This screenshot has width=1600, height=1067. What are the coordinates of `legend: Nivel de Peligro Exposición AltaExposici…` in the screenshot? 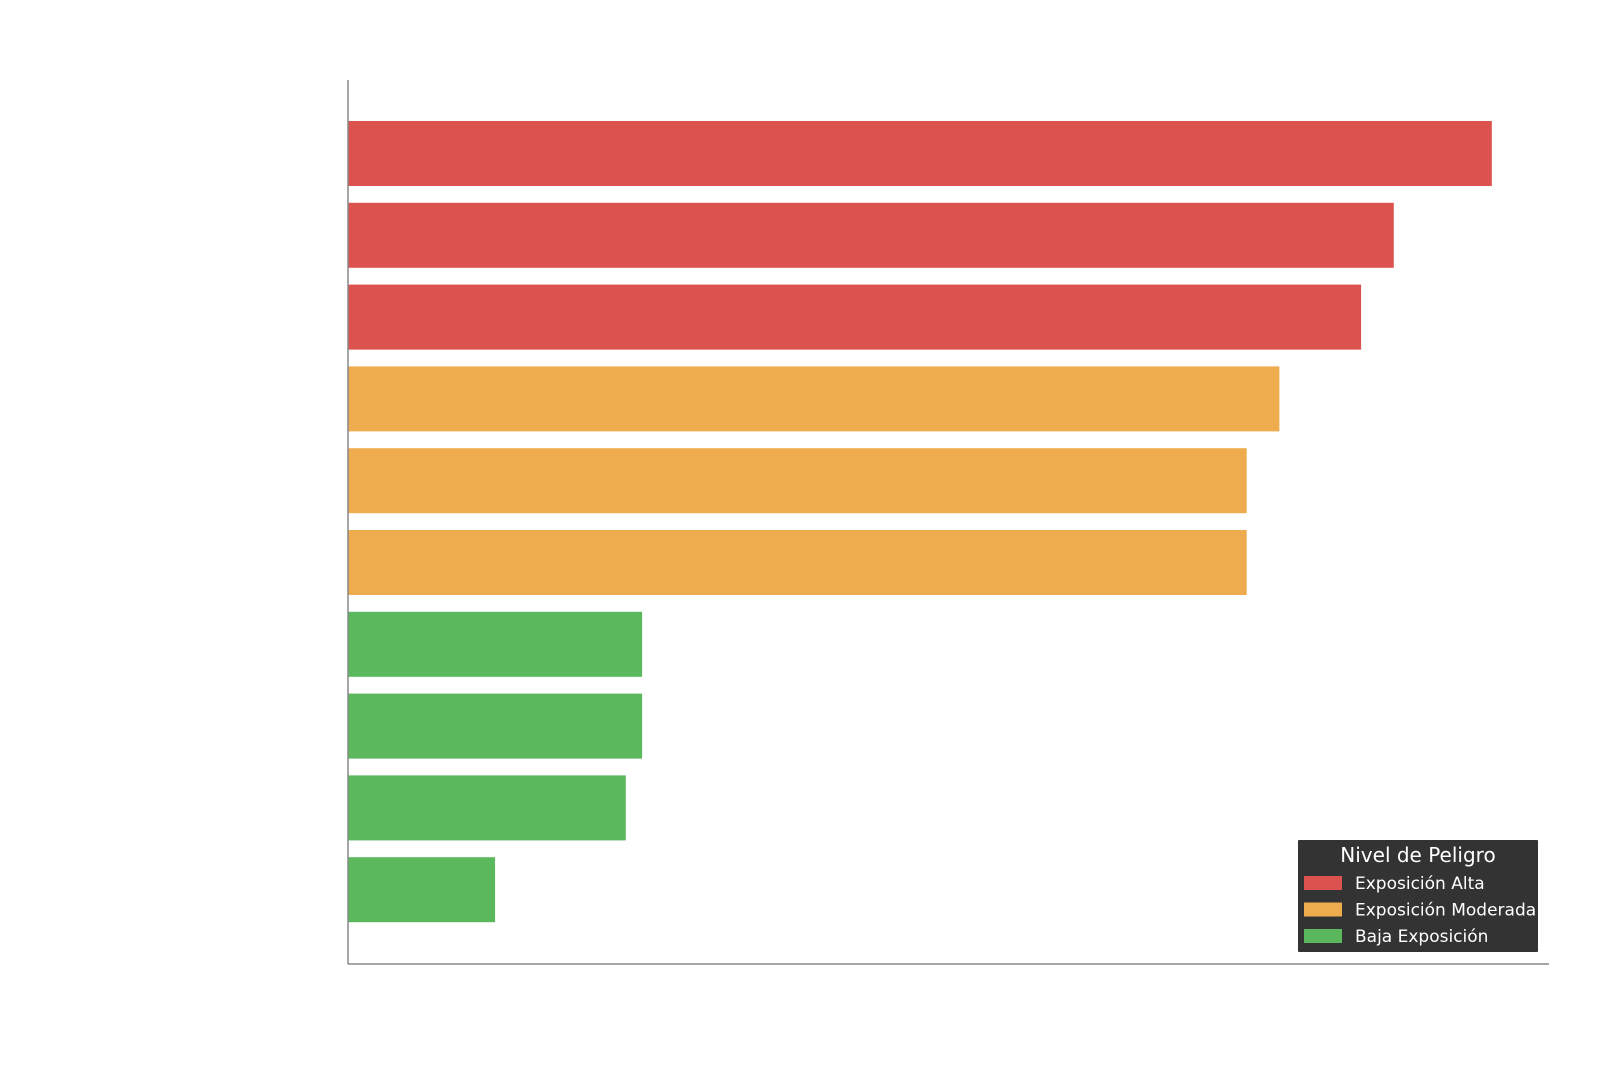 It's located at (1418, 896).